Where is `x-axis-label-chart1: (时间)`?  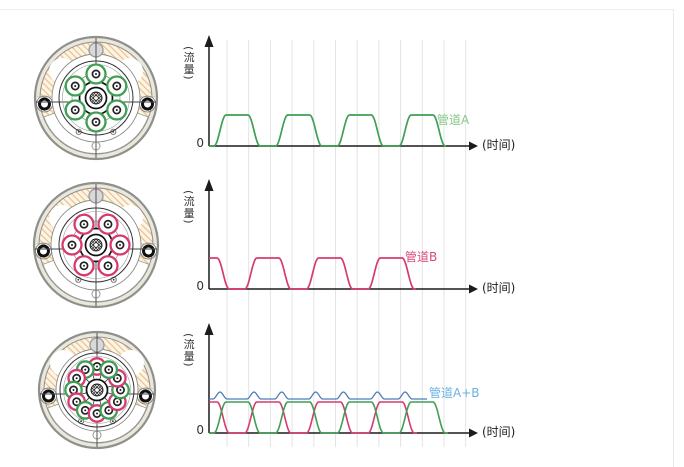
x-axis-label-chart1: (时间) is located at coordinates (499, 145).